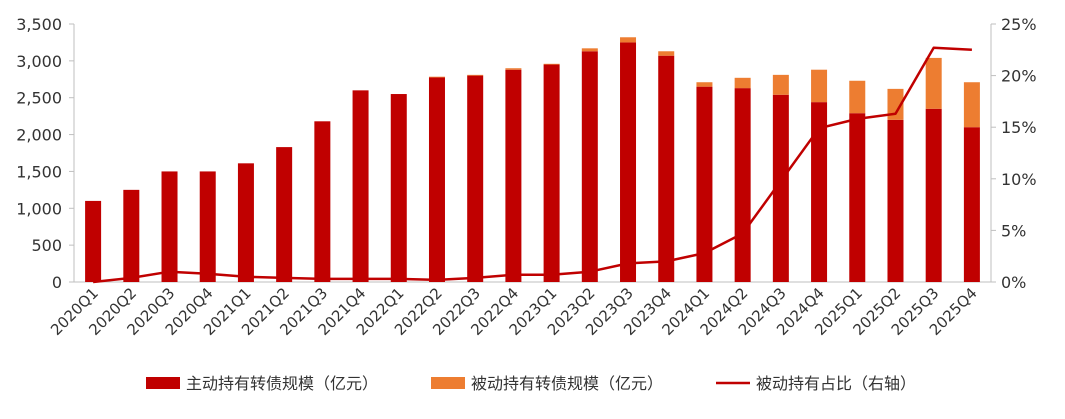 The image size is (1065, 419). What do you see at coordinates (836, 383) in the screenshot?
I see `legend-label: 被动持有占比（右轴）` at bounding box center [836, 383].